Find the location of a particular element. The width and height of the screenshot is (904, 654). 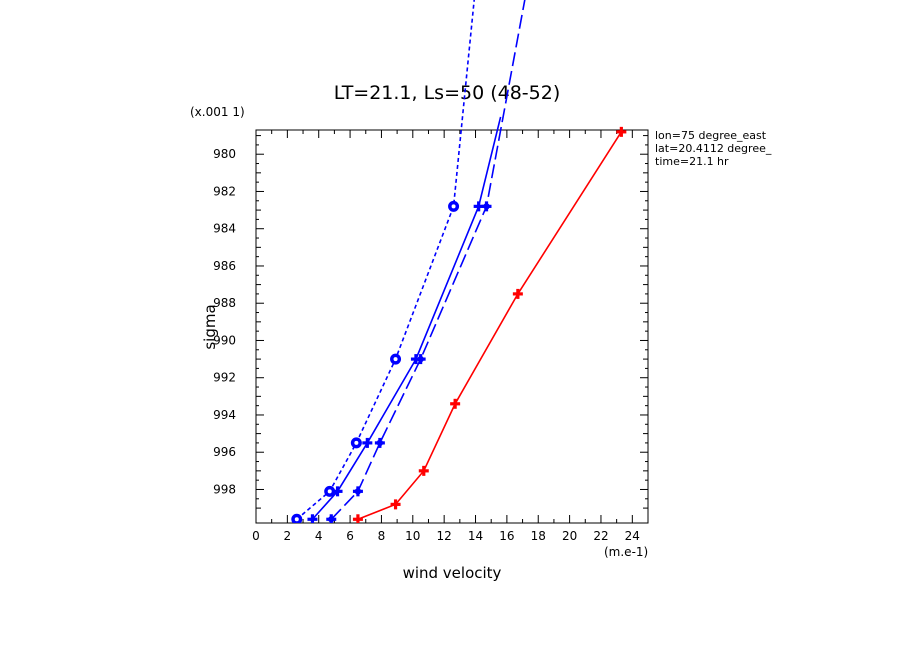

x-tick-labels: 0 2 4 6 8 10 12 14 16 18 20 22 24 is located at coordinates (446, 536).